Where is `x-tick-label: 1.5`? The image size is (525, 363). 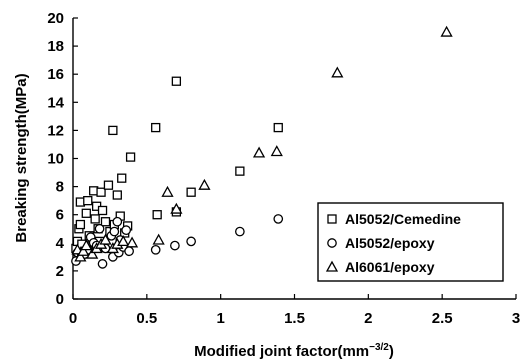
x-tick-label: 1.5 is located at coordinates (294, 318).